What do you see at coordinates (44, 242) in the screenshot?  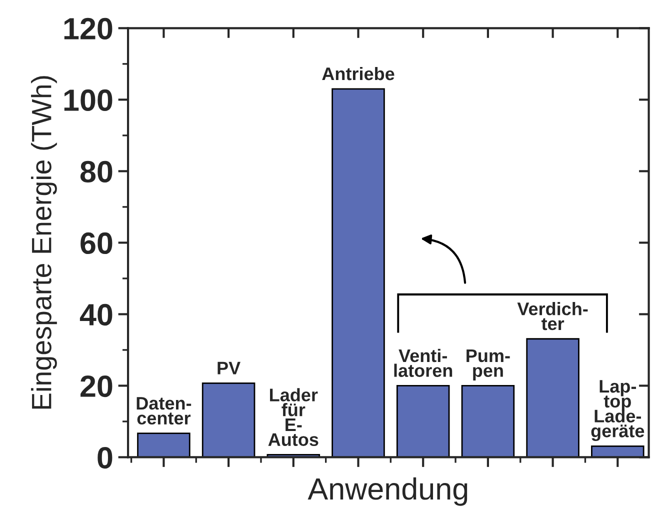 I see `y-axis-title: Eingesparte Energie (TWh)` at bounding box center [44, 242].